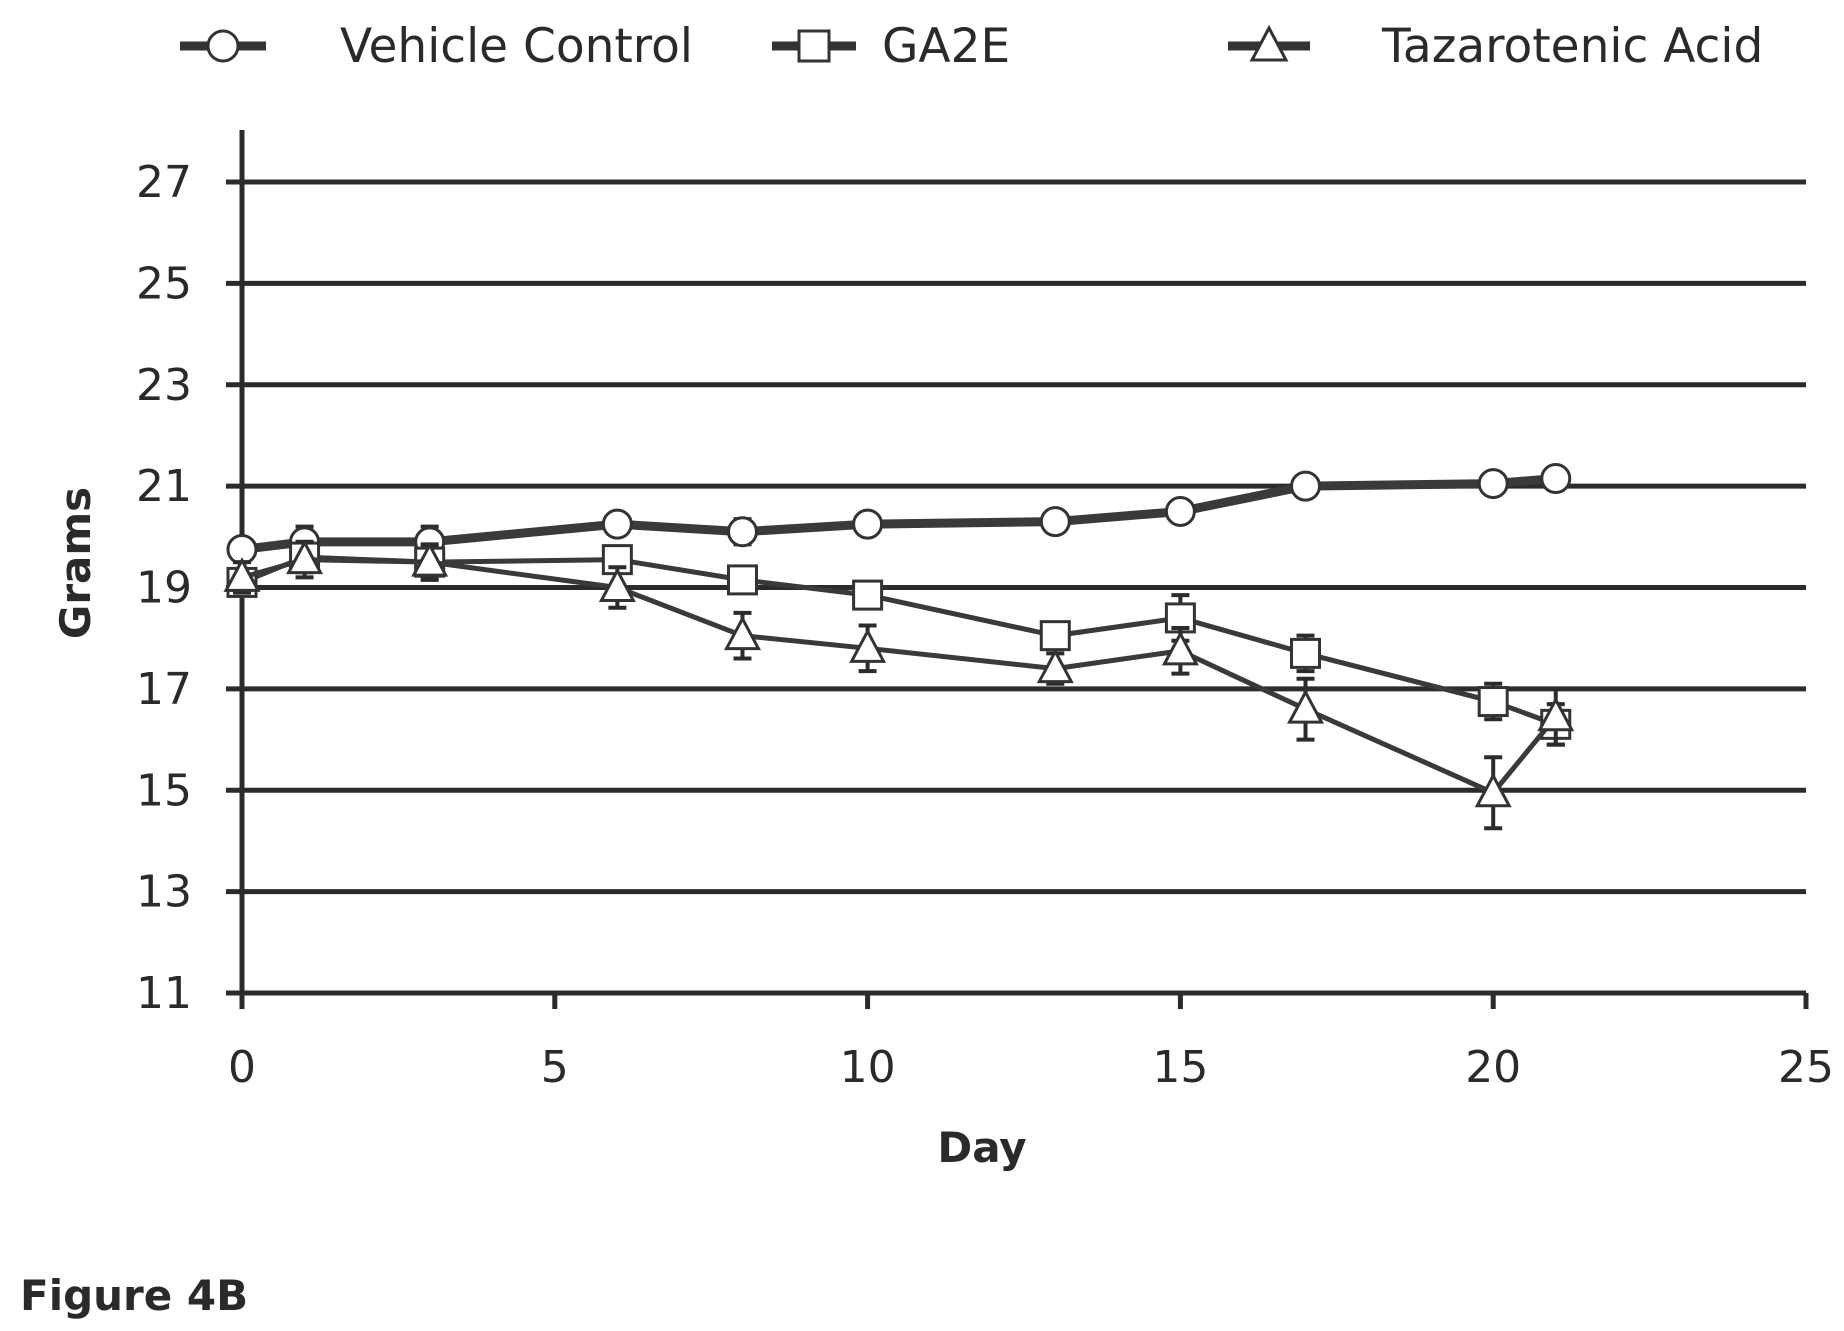 This screenshot has height=1331, width=1844. Describe the element at coordinates (164, 588) in the screenshot. I see `y-tick-label: 19` at that location.